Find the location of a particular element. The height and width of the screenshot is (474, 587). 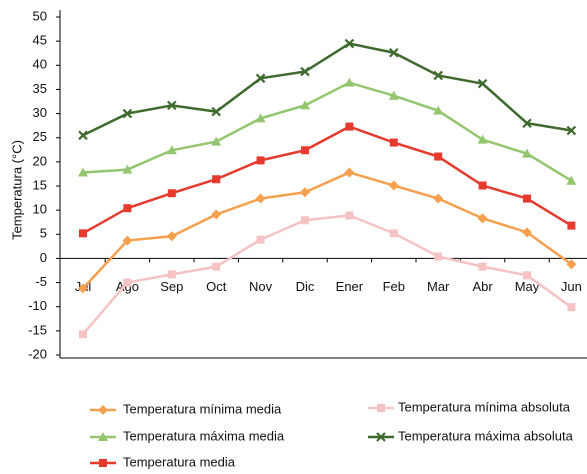

legend-label: Temperatura mínima absoluta is located at coordinates (484, 406).